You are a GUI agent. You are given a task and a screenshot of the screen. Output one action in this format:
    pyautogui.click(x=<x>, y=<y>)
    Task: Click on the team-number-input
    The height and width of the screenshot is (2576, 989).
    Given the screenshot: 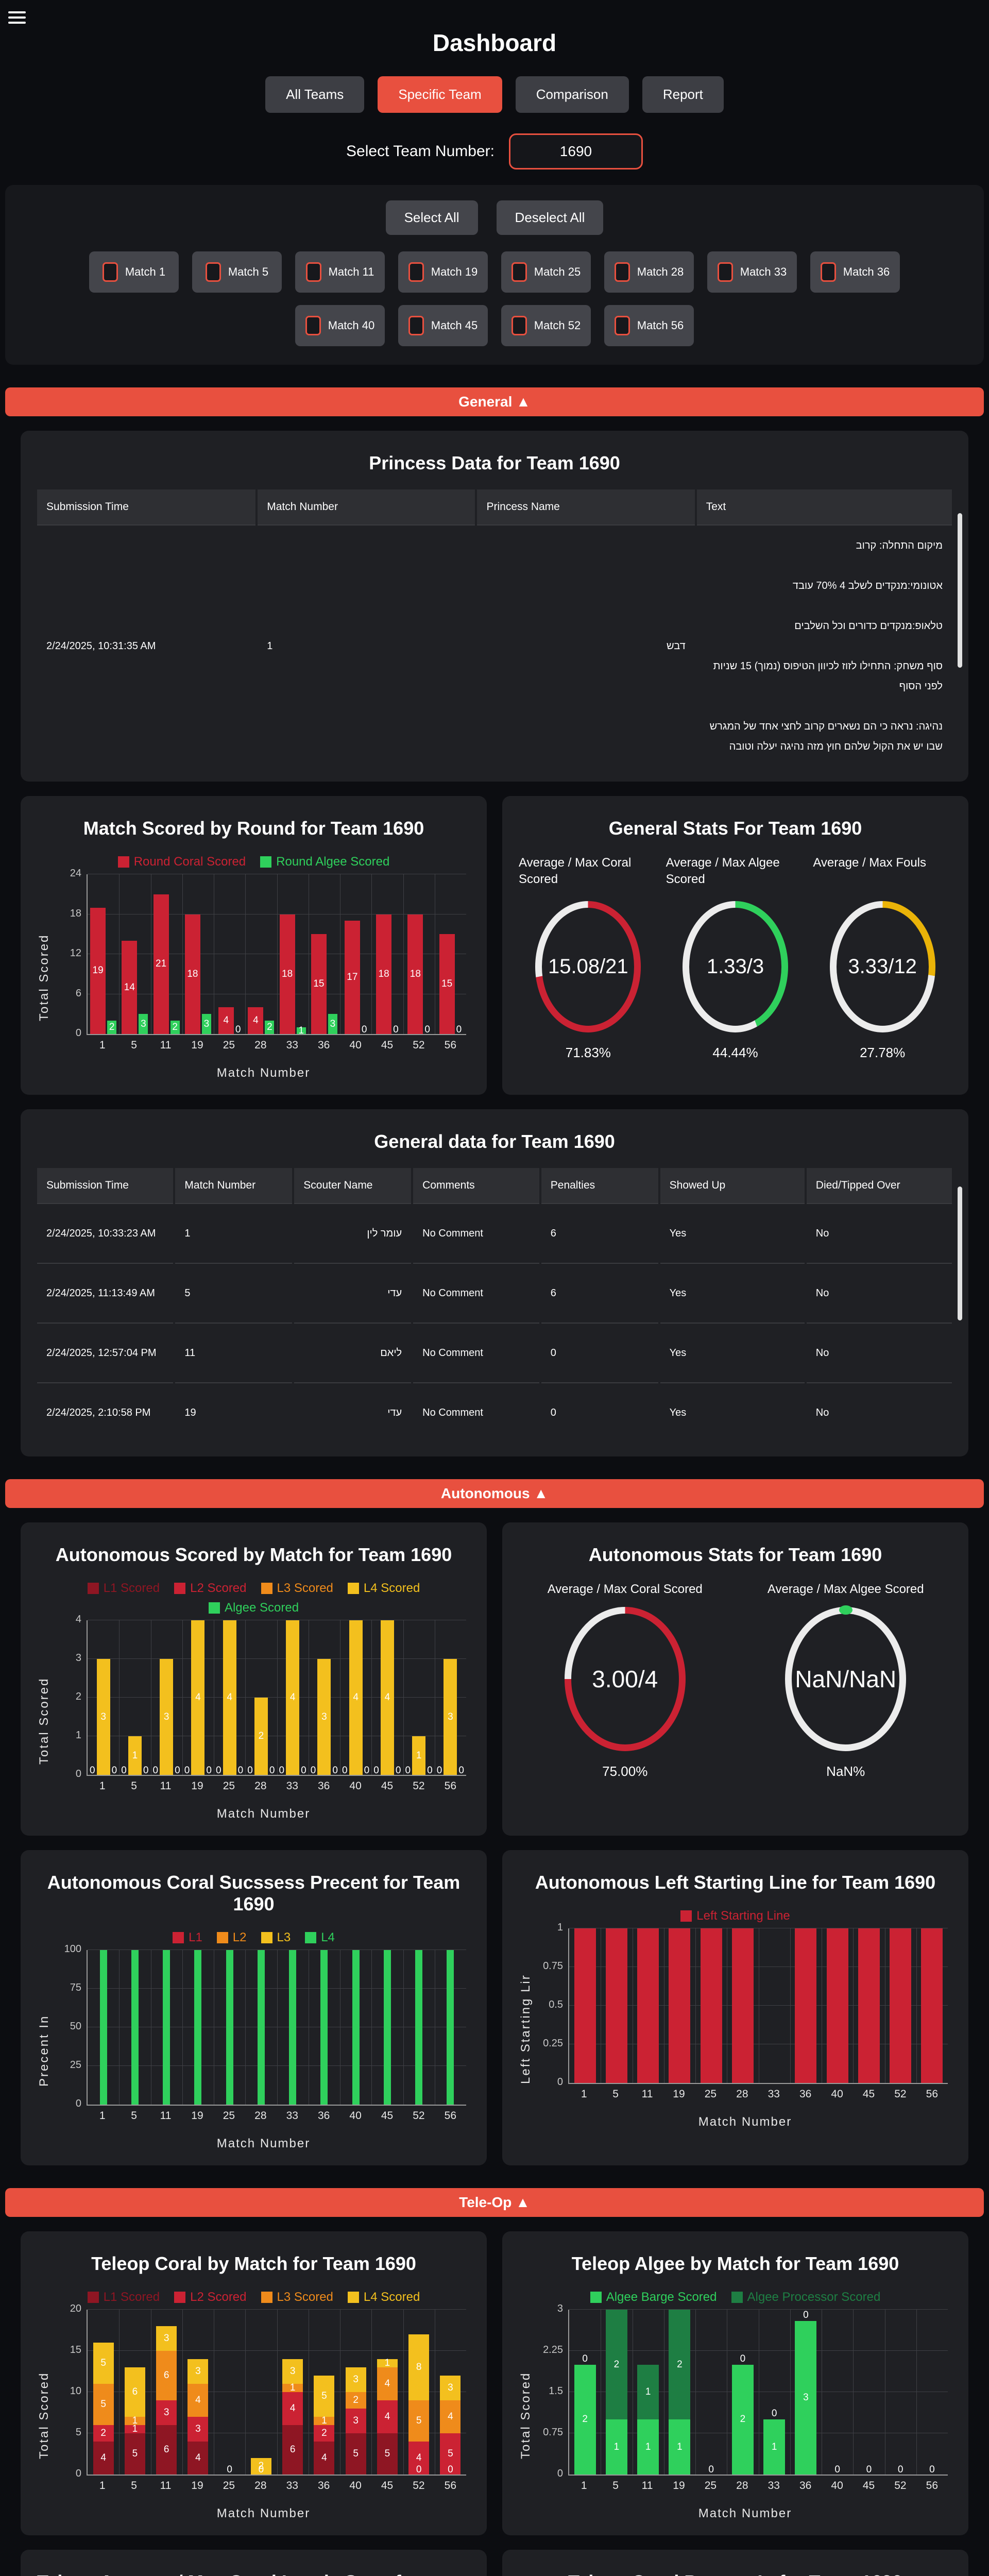 What is the action you would take?
    pyautogui.click(x=575, y=151)
    